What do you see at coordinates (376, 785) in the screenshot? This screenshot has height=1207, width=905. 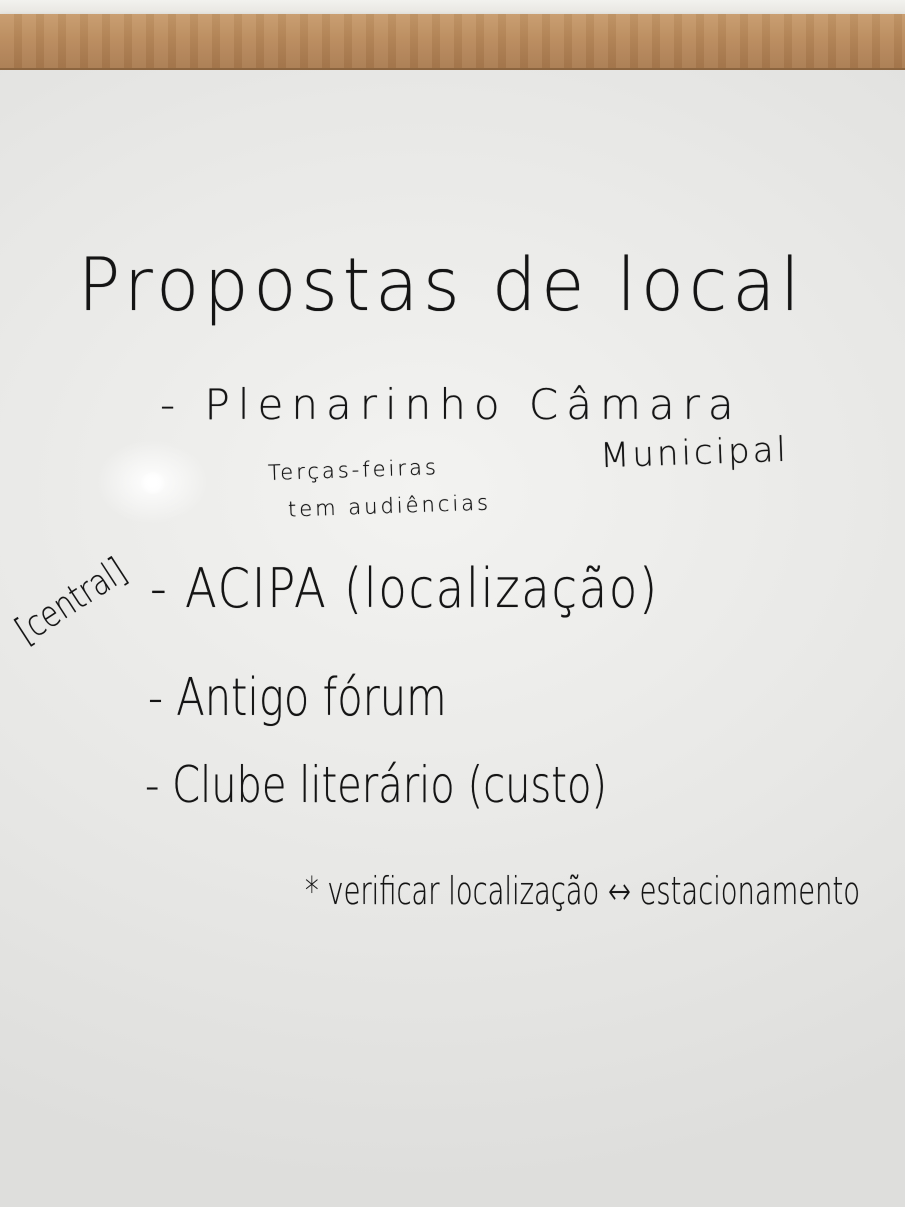 I see `proposal-item-clube-literario: - Clube literário (custo)` at bounding box center [376, 785].